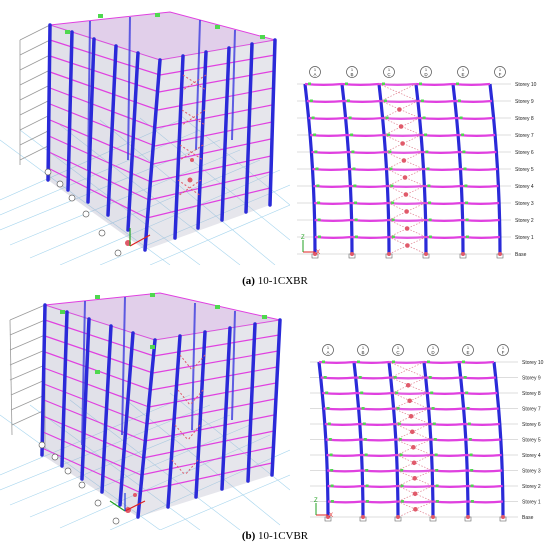 Image resolution: width=550 pixels, height=547 pixels. Describe the element at coordinates (531, 394) in the screenshot. I see `storey-label: Storey 8` at that location.